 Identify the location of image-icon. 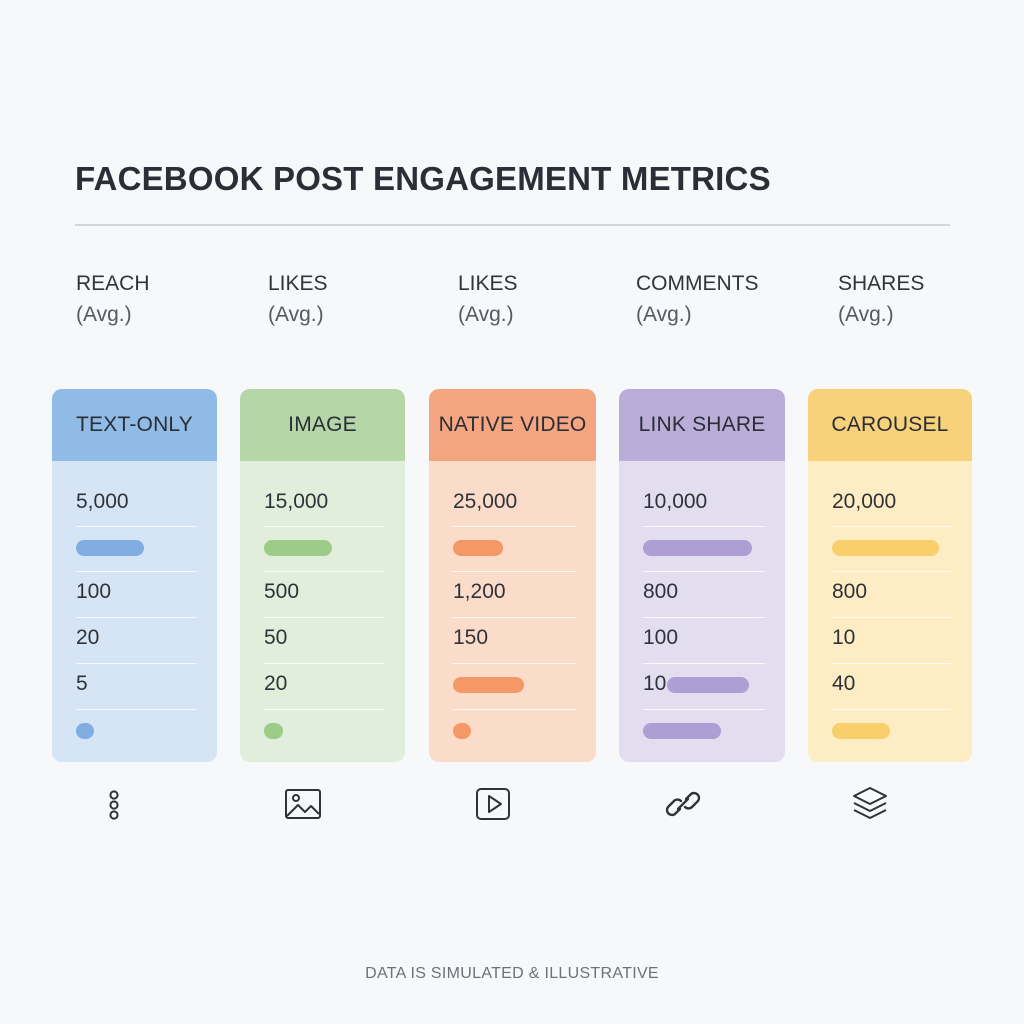
(303, 804).